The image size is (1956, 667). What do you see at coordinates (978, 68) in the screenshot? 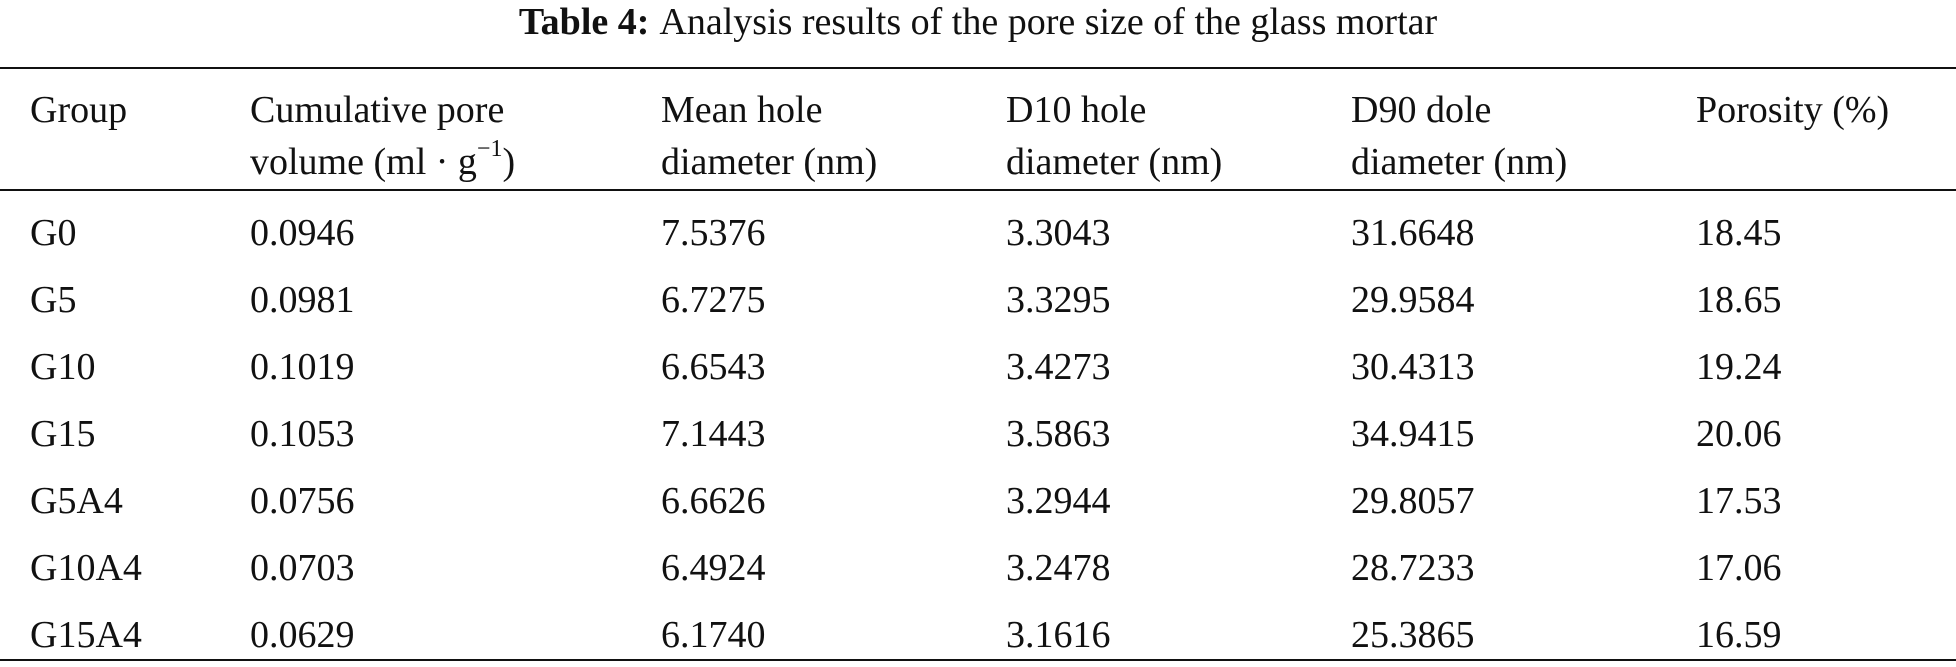
I see `top-rule` at bounding box center [978, 68].